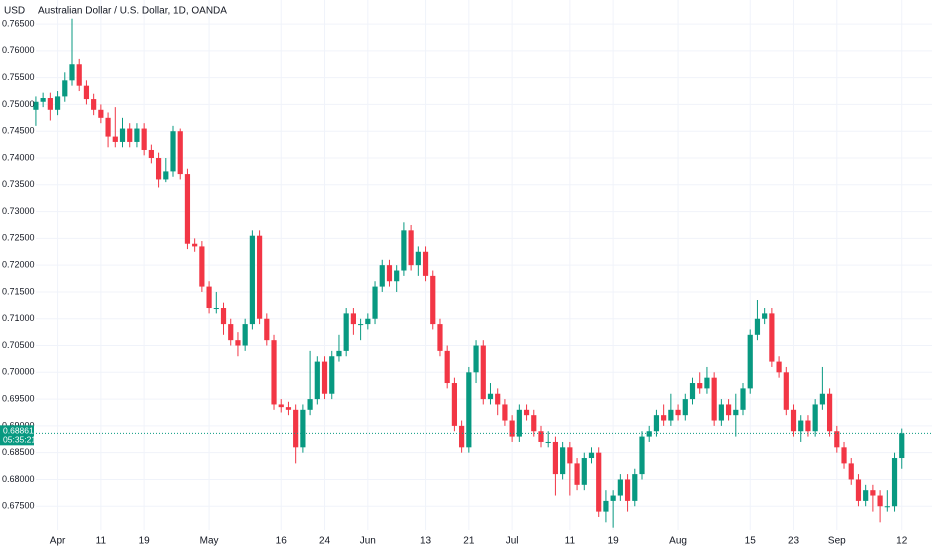  Describe the element at coordinates (19, 440) in the screenshot. I see `countdown-label: 05:35:21` at that location.